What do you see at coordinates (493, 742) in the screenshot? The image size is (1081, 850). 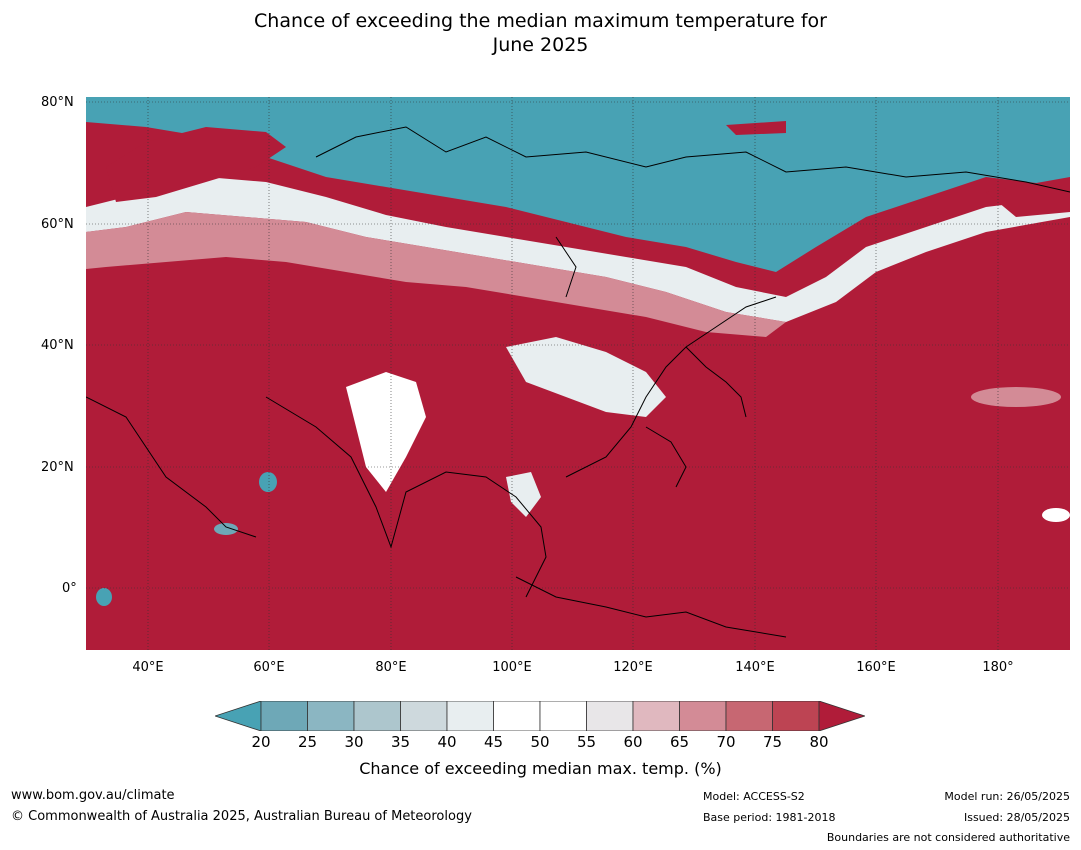 I see `colorbar-tick-label: 45` at bounding box center [493, 742].